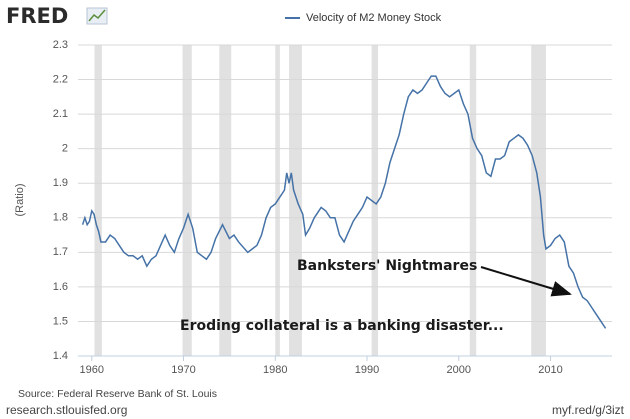 This screenshot has width=630, height=419. Describe the element at coordinates (60, 183) in the screenshot. I see `y-tick-label: 1.9` at that location.